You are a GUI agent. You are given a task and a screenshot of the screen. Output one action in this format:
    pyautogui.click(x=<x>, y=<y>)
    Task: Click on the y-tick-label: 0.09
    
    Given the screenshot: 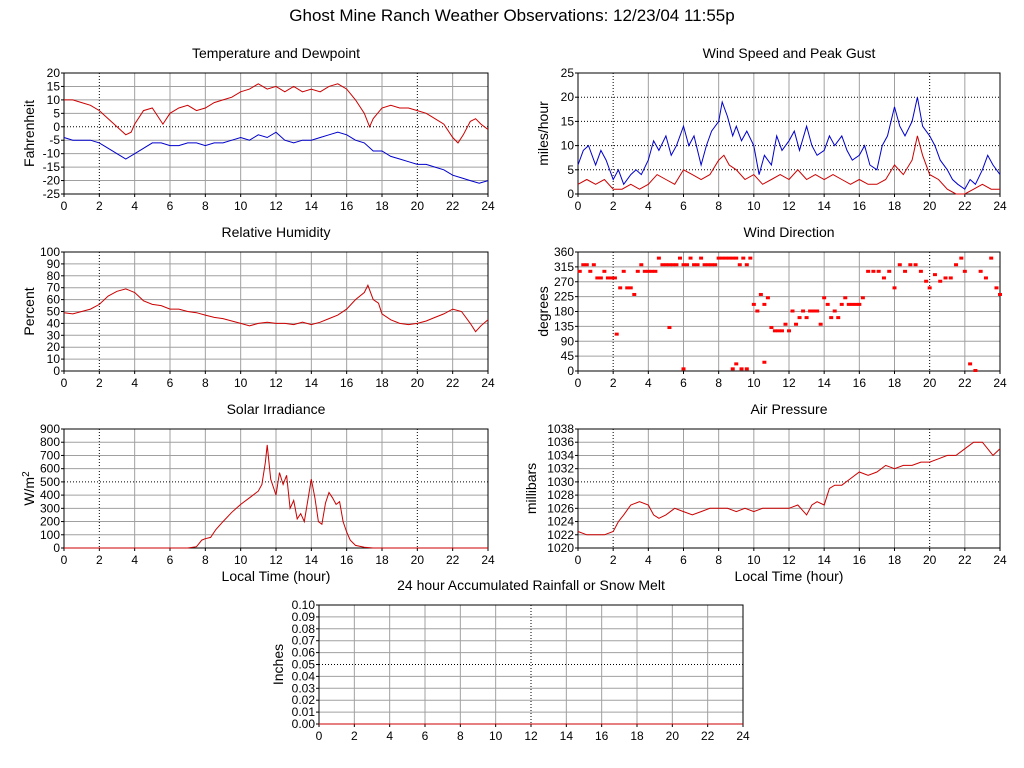 What is the action you would take?
    pyautogui.click(x=304, y=617)
    